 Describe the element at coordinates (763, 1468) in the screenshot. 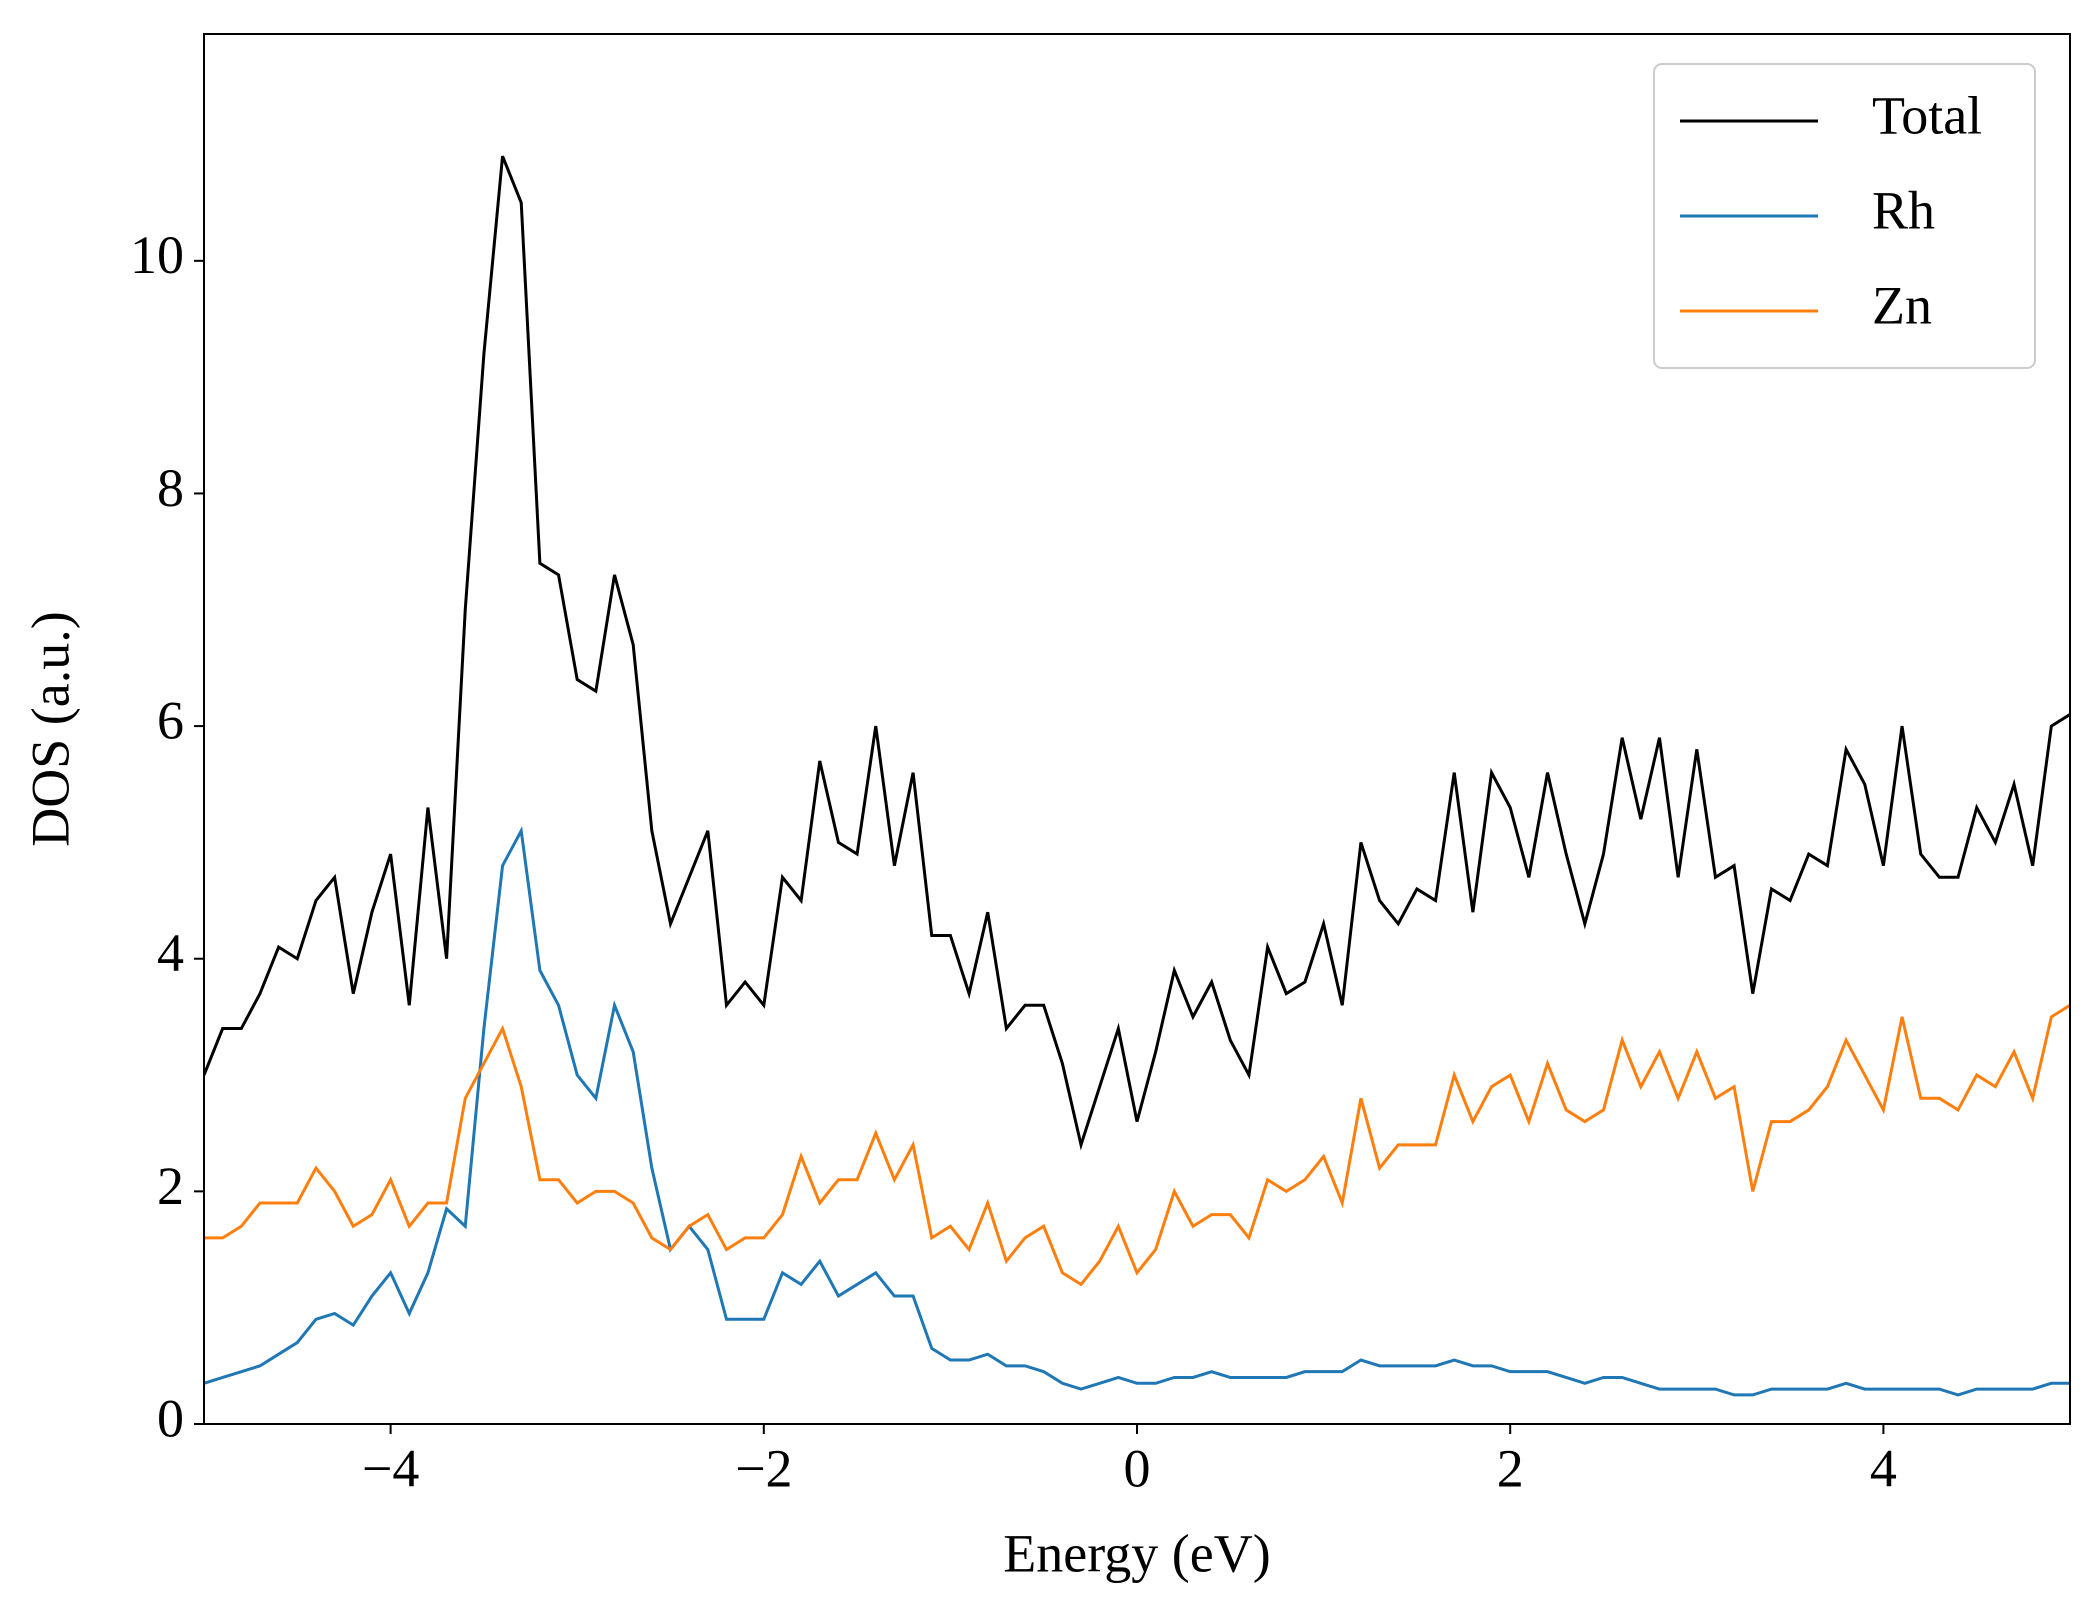

I see `x-tick-label: −2` at that location.